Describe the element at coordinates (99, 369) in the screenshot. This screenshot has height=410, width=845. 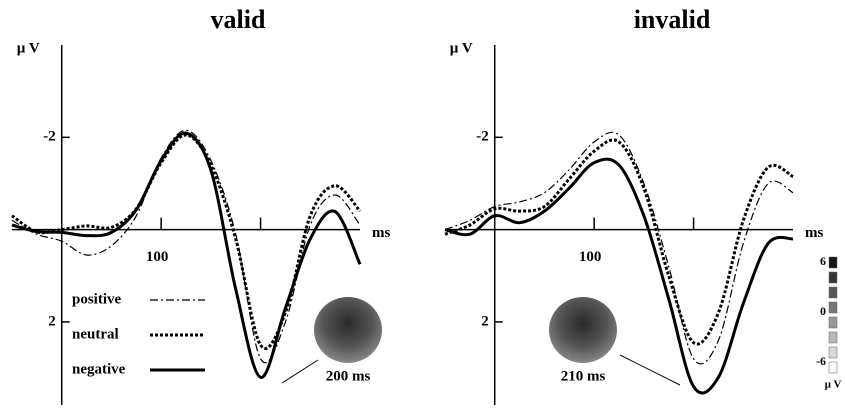
I see `legend-label: negative` at that location.